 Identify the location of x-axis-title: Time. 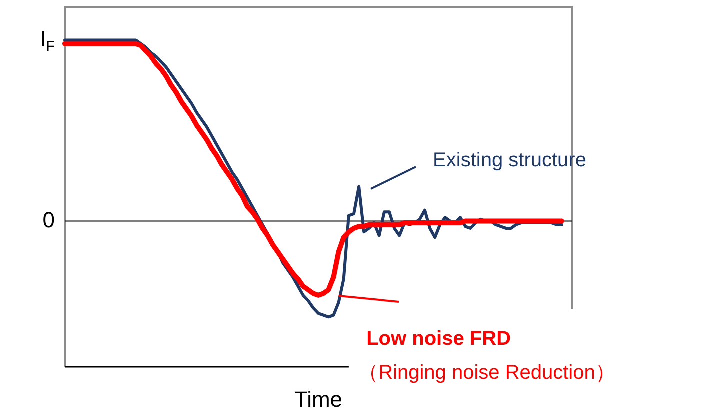
(318, 399).